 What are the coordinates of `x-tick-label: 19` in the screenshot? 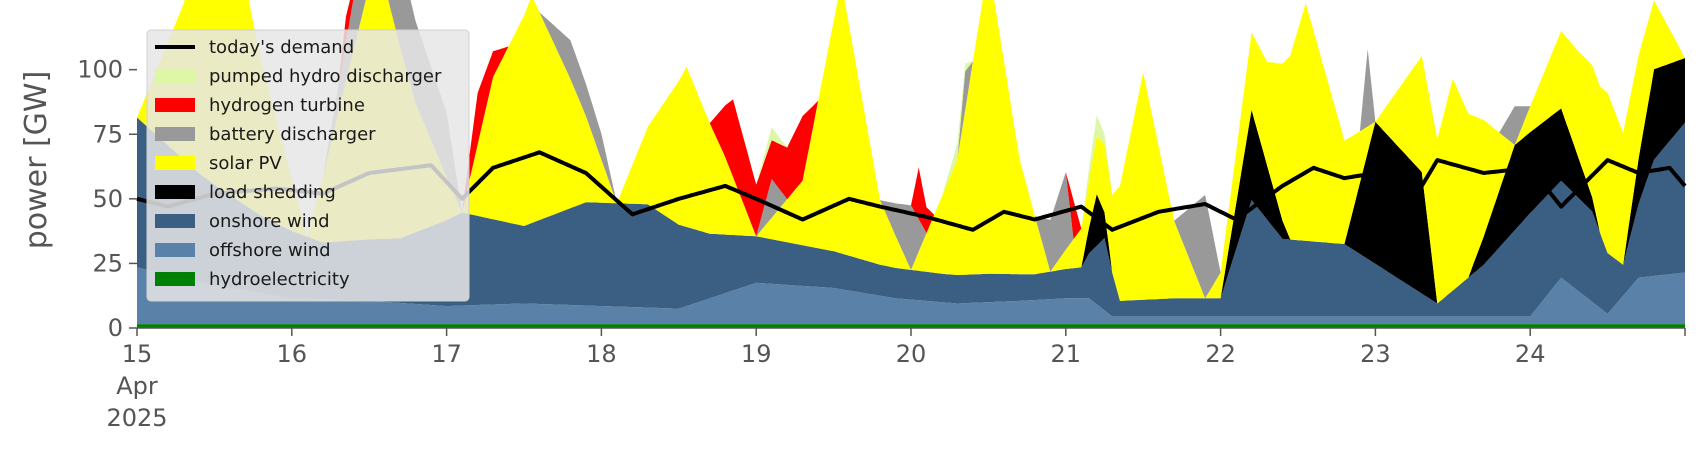 It's located at (756, 354).